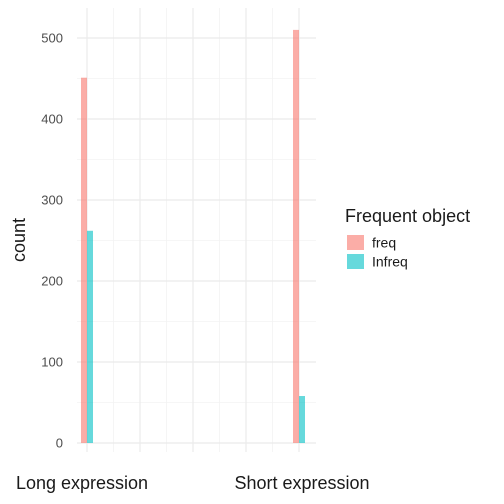 This screenshot has height=504, width=504. Describe the element at coordinates (193, 483) in the screenshot. I see `x-tick-labels: Long expression Short expression` at that location.